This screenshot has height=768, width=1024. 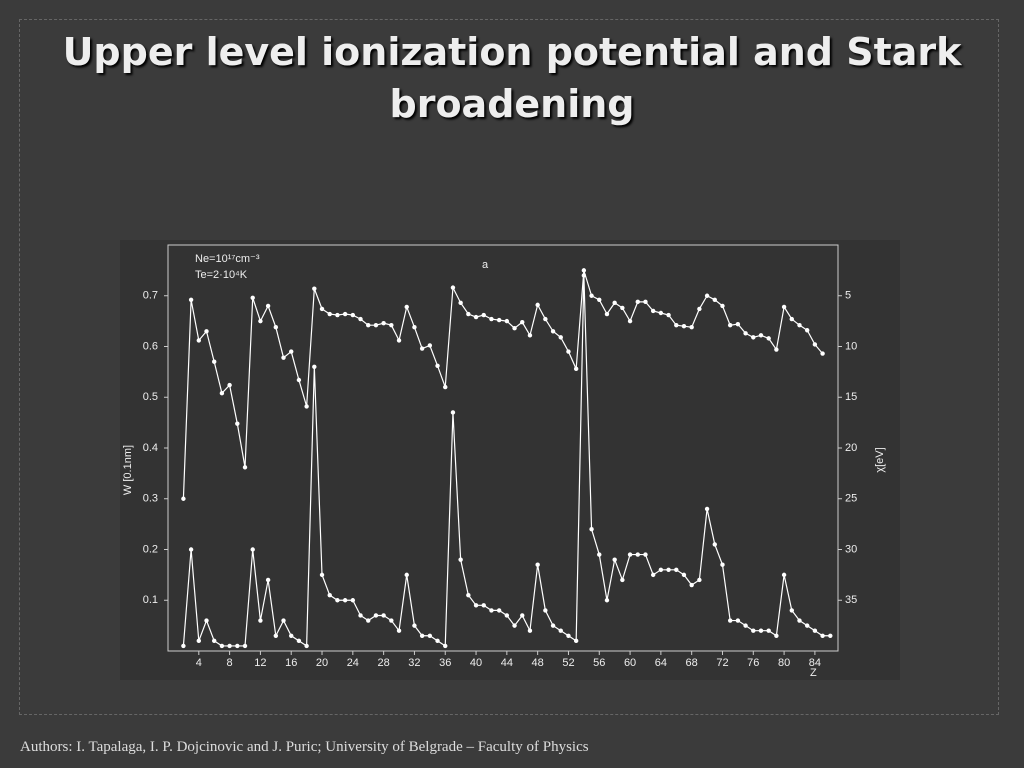 I want to click on x-axis-label: Z, so click(x=813, y=673).